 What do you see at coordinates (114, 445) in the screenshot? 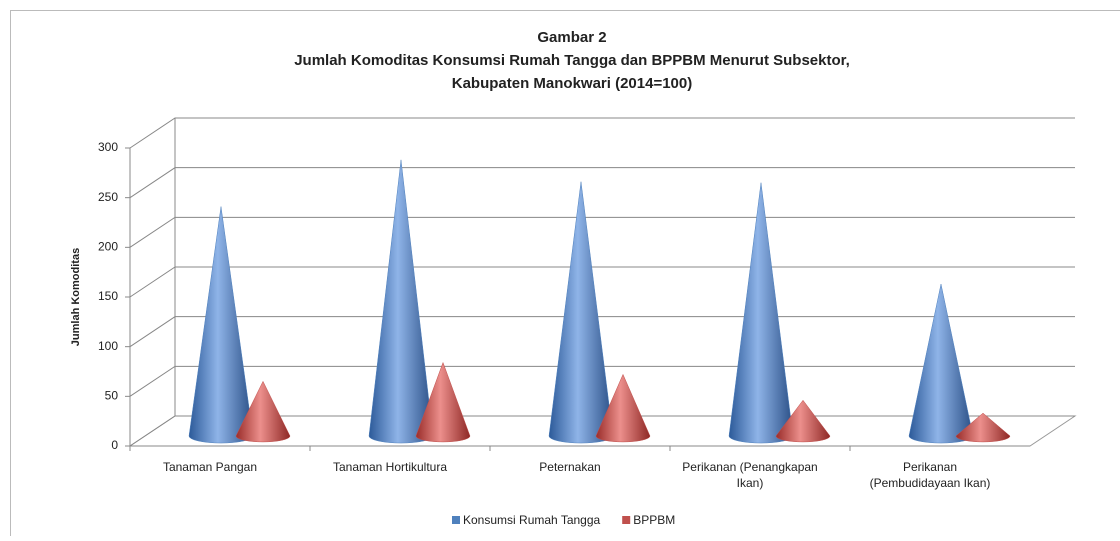
I see `y-tick-label: 0` at bounding box center [114, 445].